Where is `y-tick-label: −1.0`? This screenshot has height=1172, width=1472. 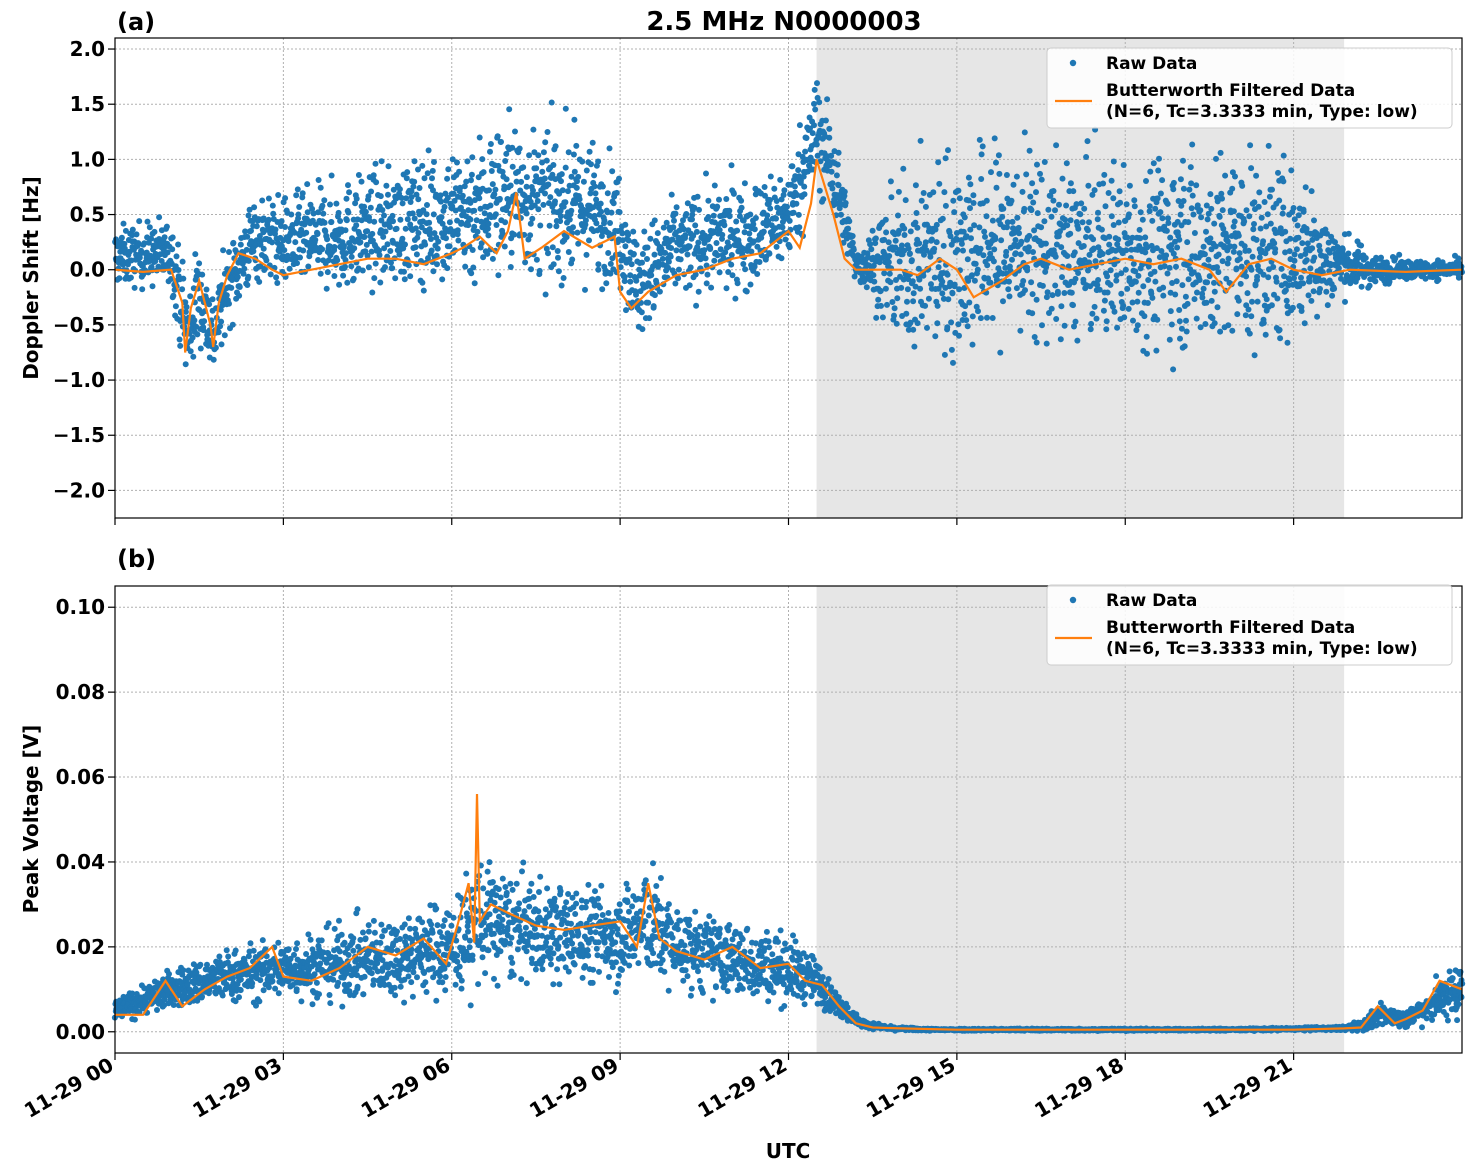 y-tick-label: −1.0 is located at coordinates (79, 380).